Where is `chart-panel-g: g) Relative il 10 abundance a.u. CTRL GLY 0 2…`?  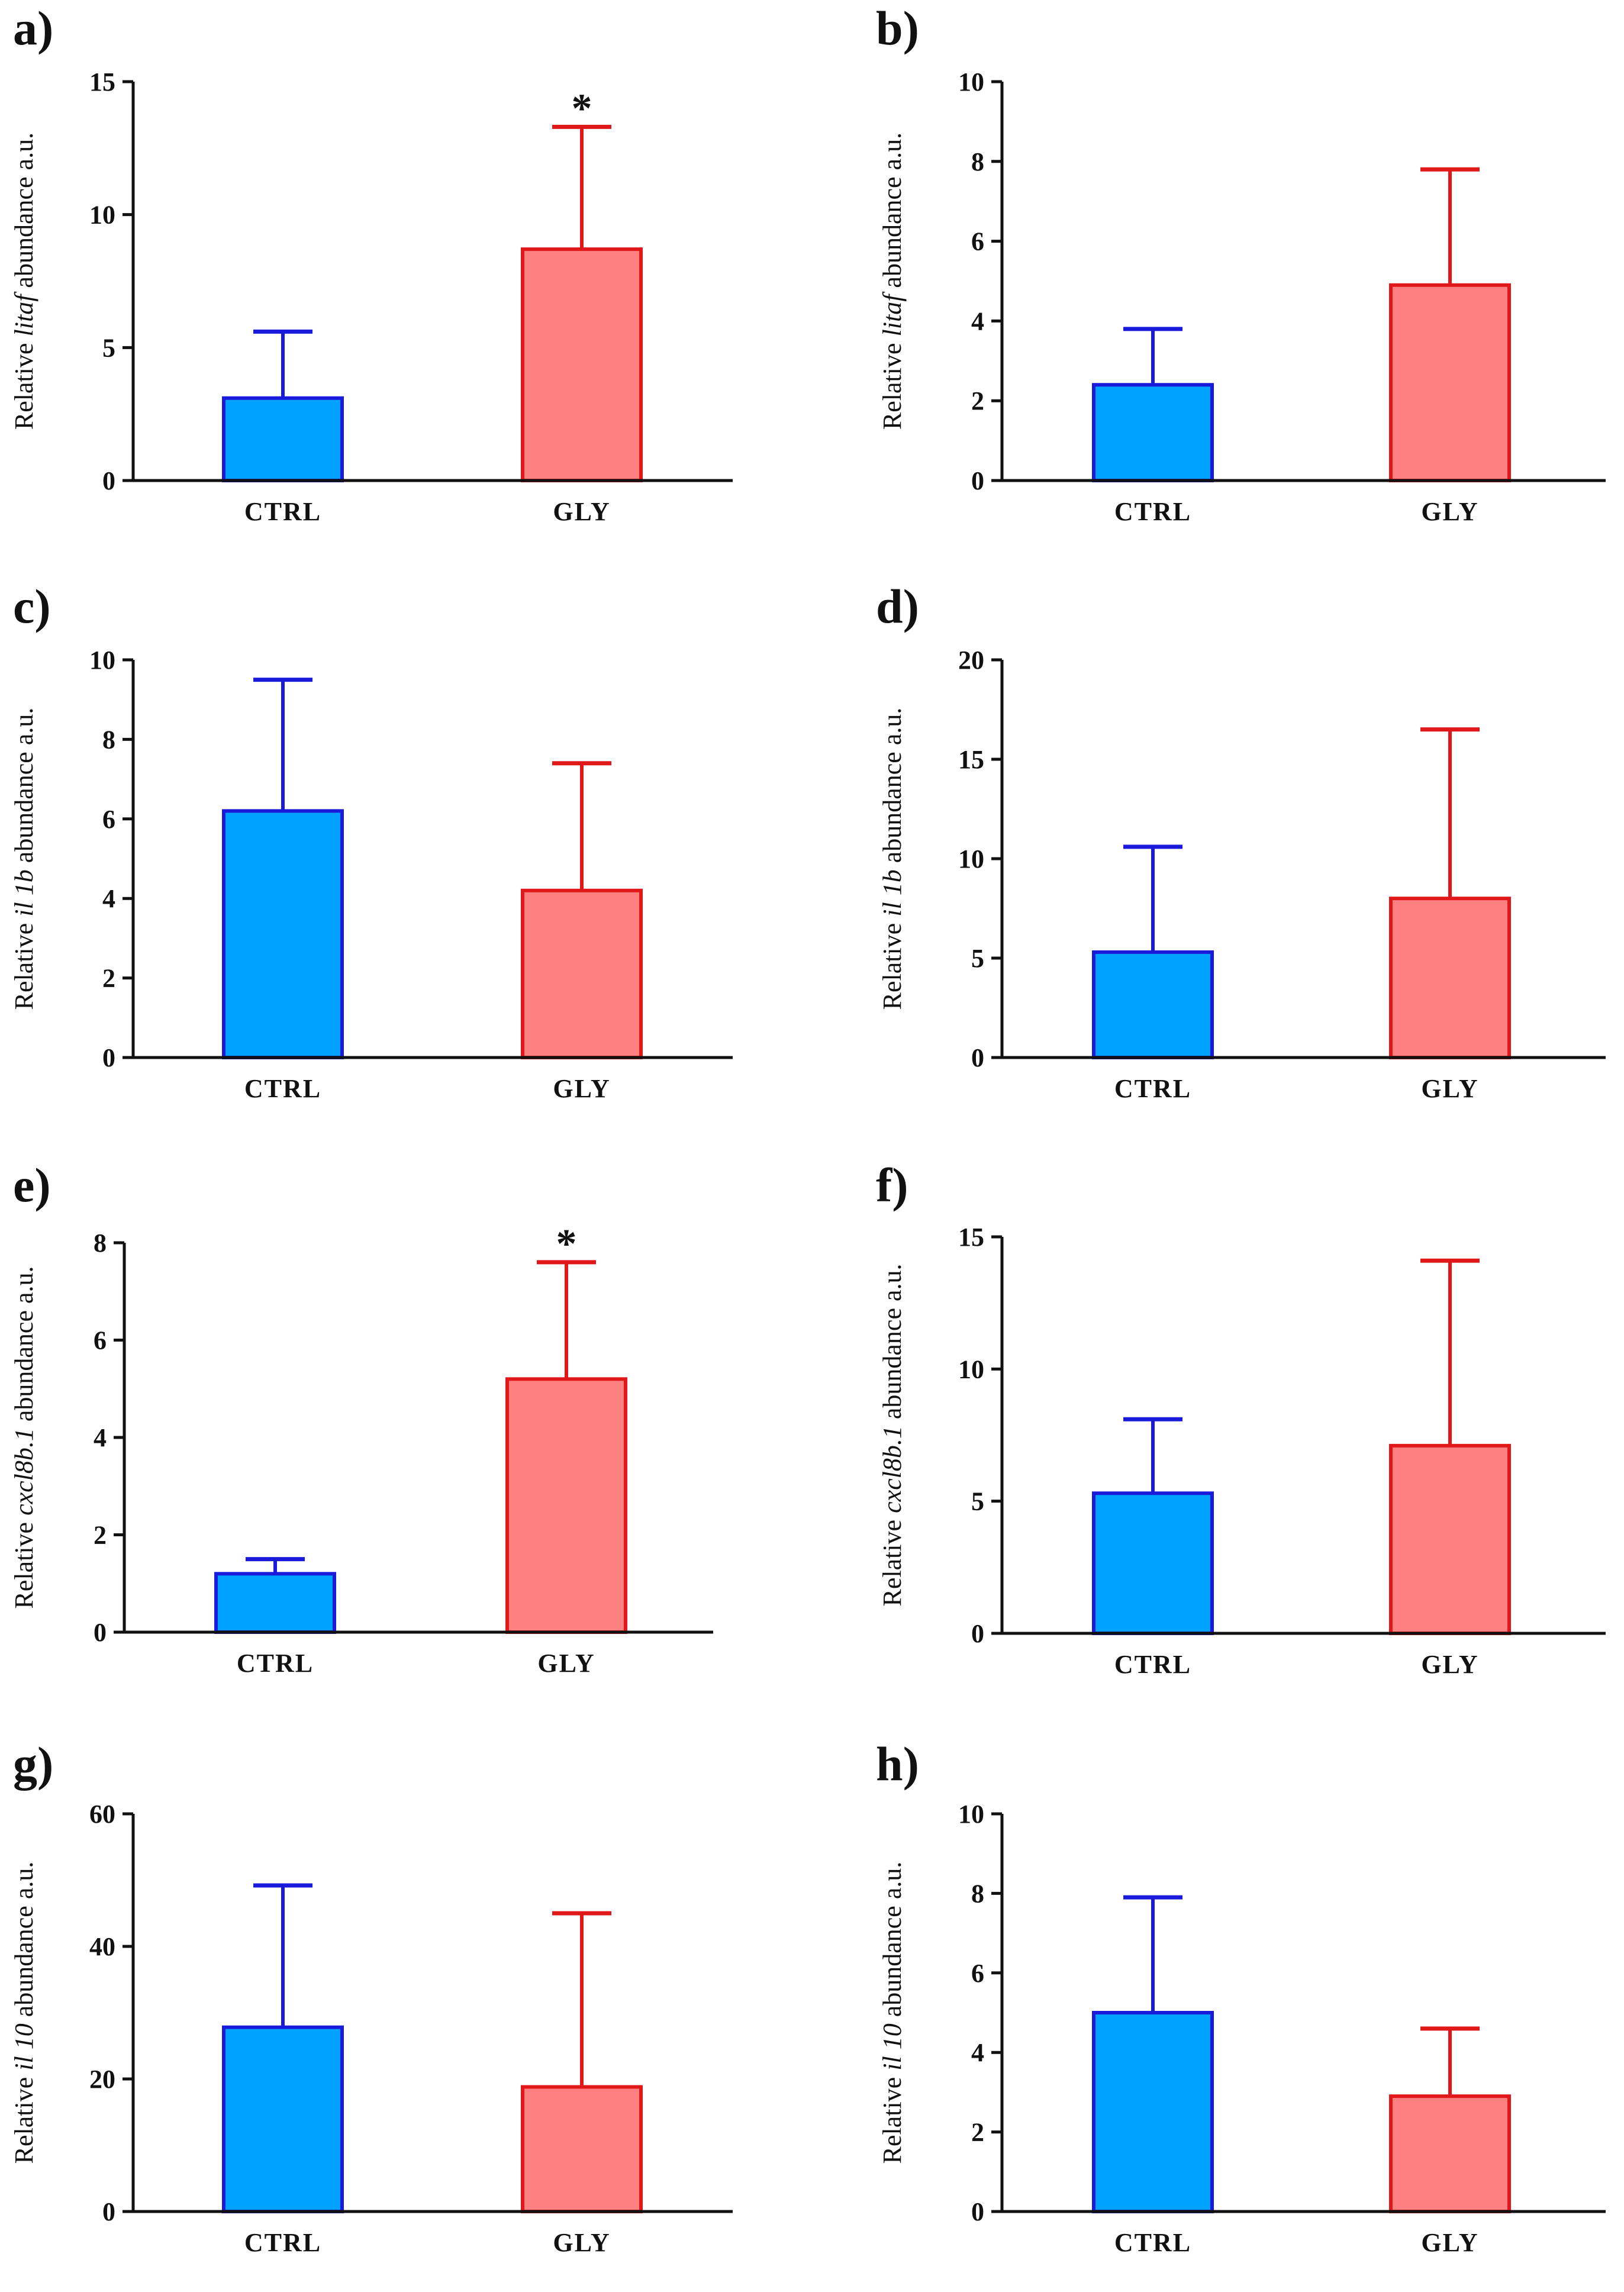
chart-panel-g: g) Relative il 10 abundance a.u. CTRL GLY 0 2… is located at coordinates (371, 1997).